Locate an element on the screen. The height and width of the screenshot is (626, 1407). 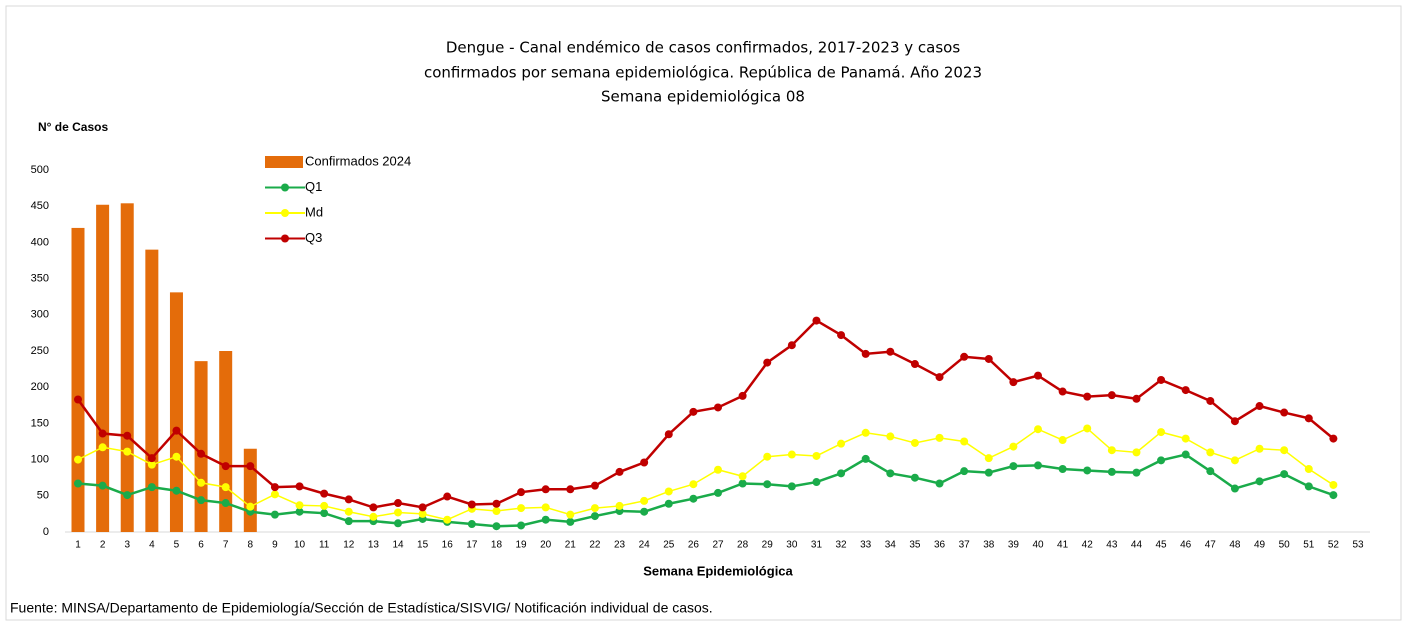
chart-title: Semana epidemiológica 08 is located at coordinates (703, 97).